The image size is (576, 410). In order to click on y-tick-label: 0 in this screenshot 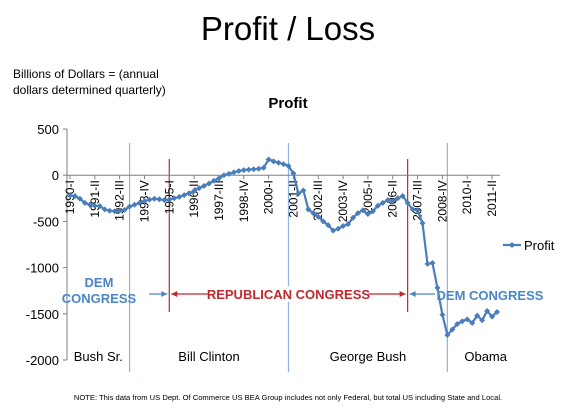, I will do `click(55, 175)`.